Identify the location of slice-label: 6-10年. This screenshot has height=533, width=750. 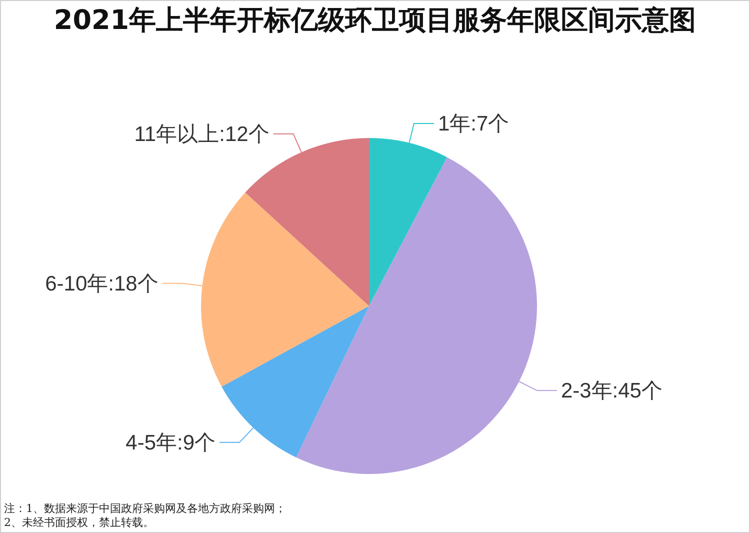
(76, 284).